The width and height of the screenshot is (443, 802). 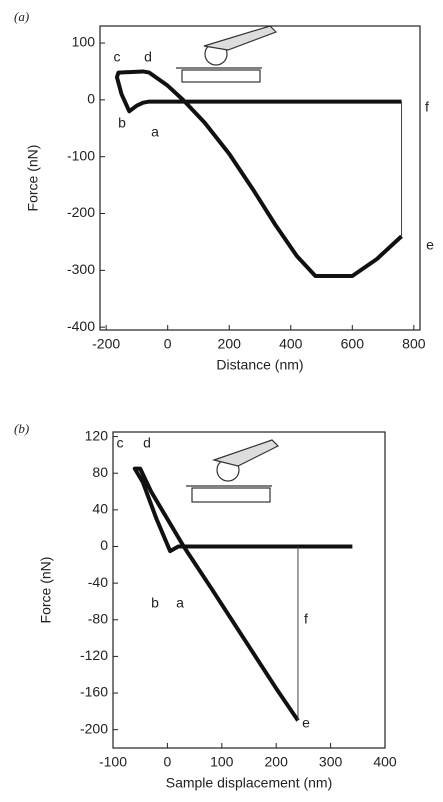 I want to click on x-tick-label: 100, so click(x=222, y=762).